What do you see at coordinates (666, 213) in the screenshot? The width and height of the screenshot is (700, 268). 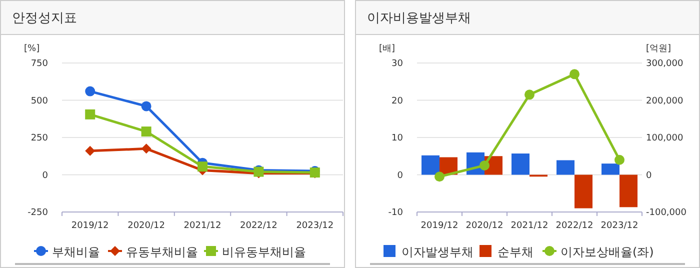 I see `y2-tick-label: -100,000` at bounding box center [666, 213].